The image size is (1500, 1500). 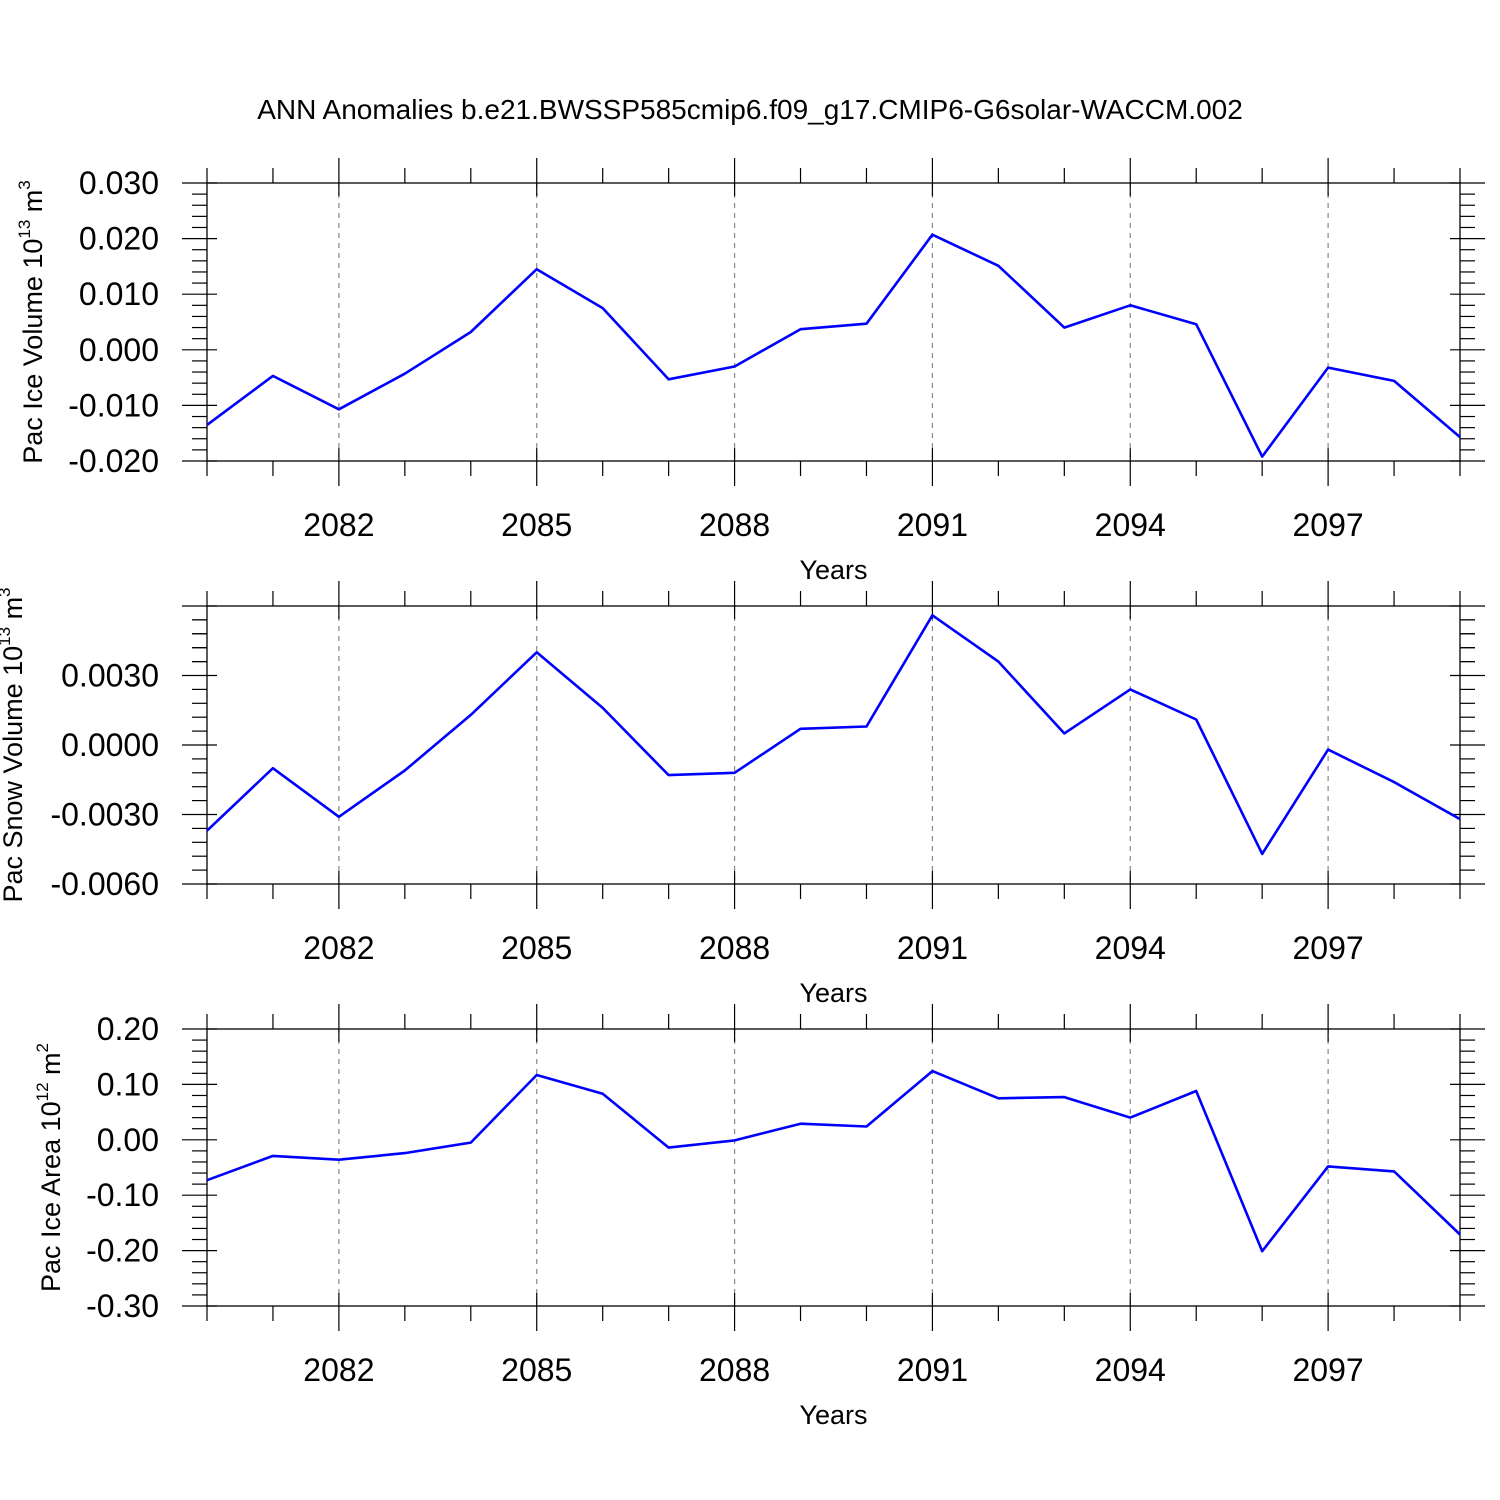 What do you see at coordinates (119, 239) in the screenshot?
I see `y-tick-label: 0.020` at bounding box center [119, 239].